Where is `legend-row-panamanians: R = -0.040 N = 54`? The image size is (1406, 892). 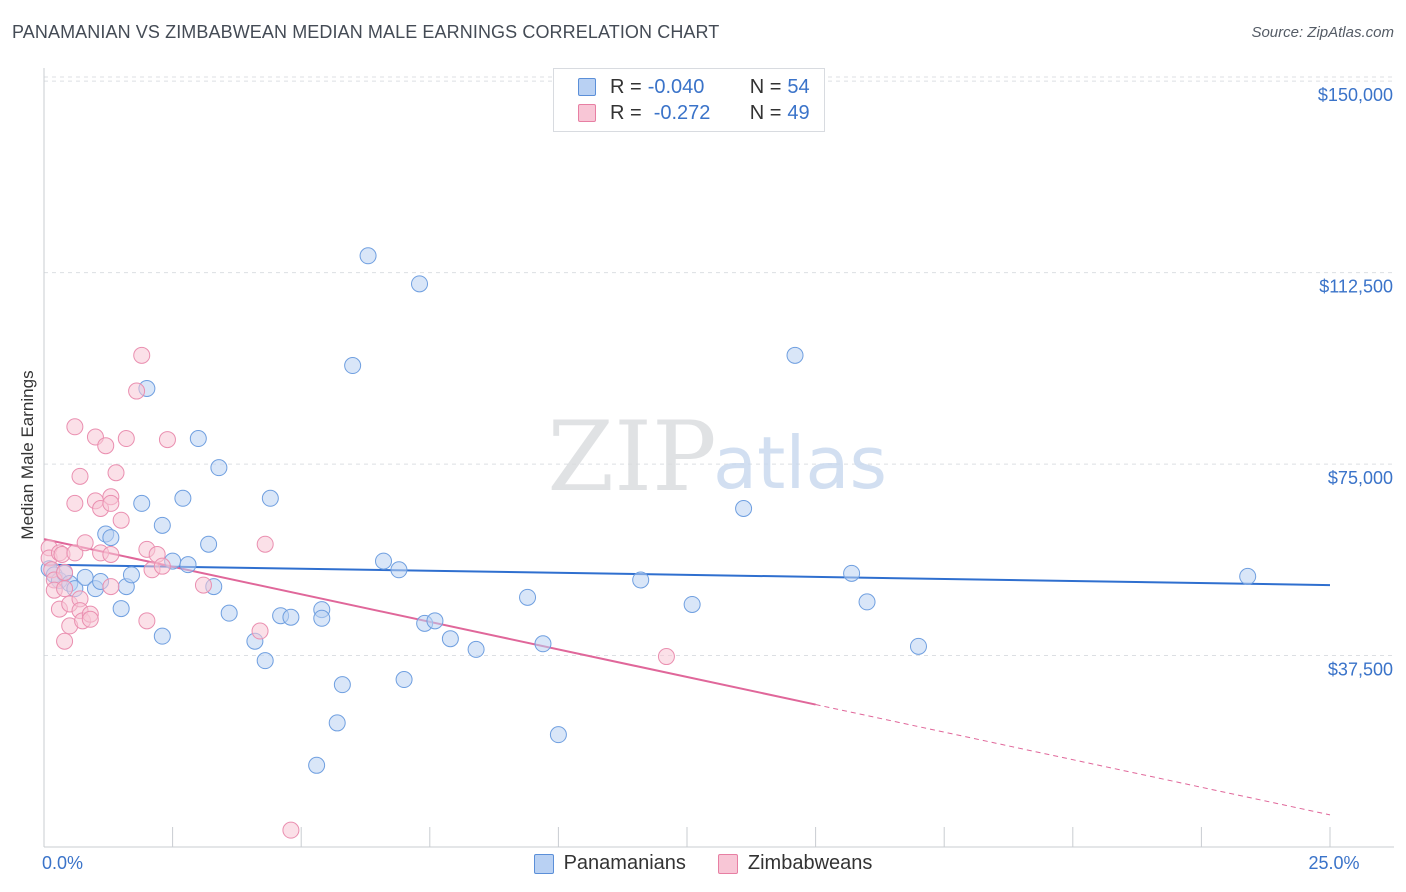
legend-row-panamanians: R = -0.040 N = 54 is located at coordinates (694, 87).